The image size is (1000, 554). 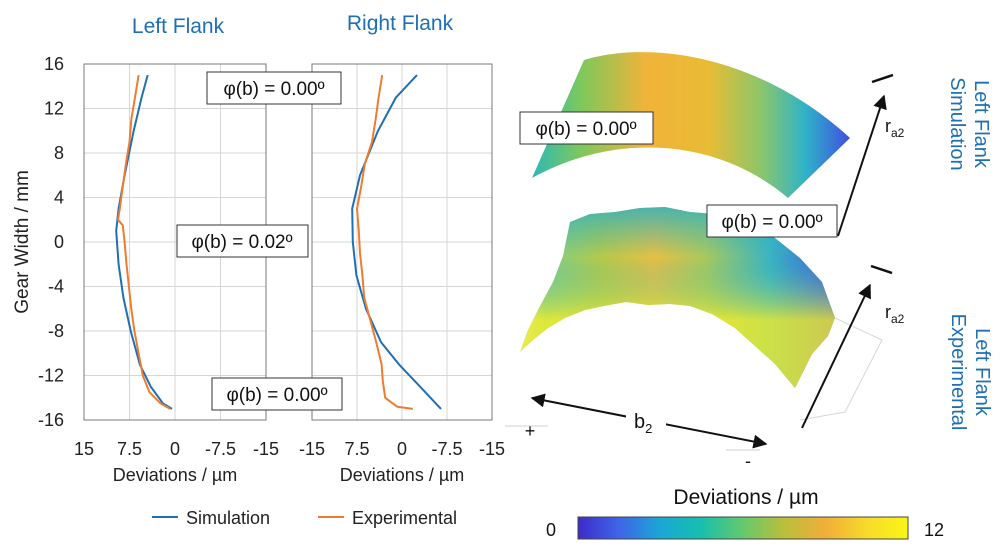 What do you see at coordinates (743, 528) in the screenshot?
I see `colorbar-gradient-bar` at bounding box center [743, 528].